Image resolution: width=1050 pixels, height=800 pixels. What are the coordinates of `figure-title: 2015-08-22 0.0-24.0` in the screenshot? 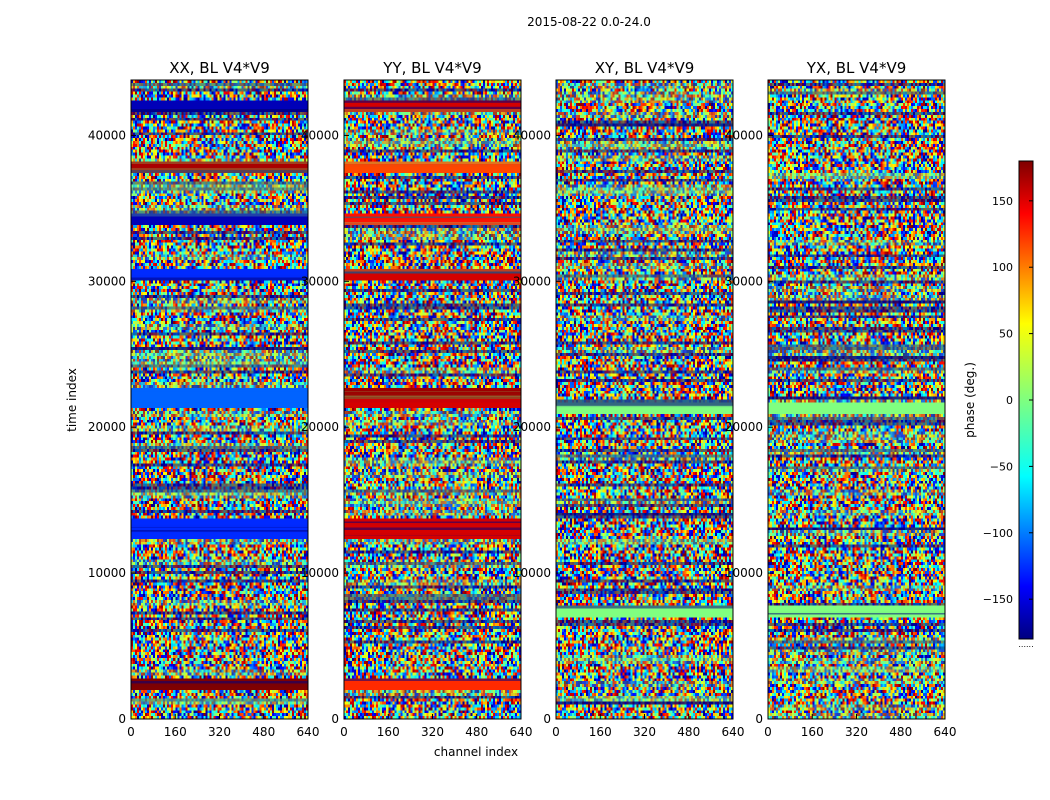 It's located at (589, 22).